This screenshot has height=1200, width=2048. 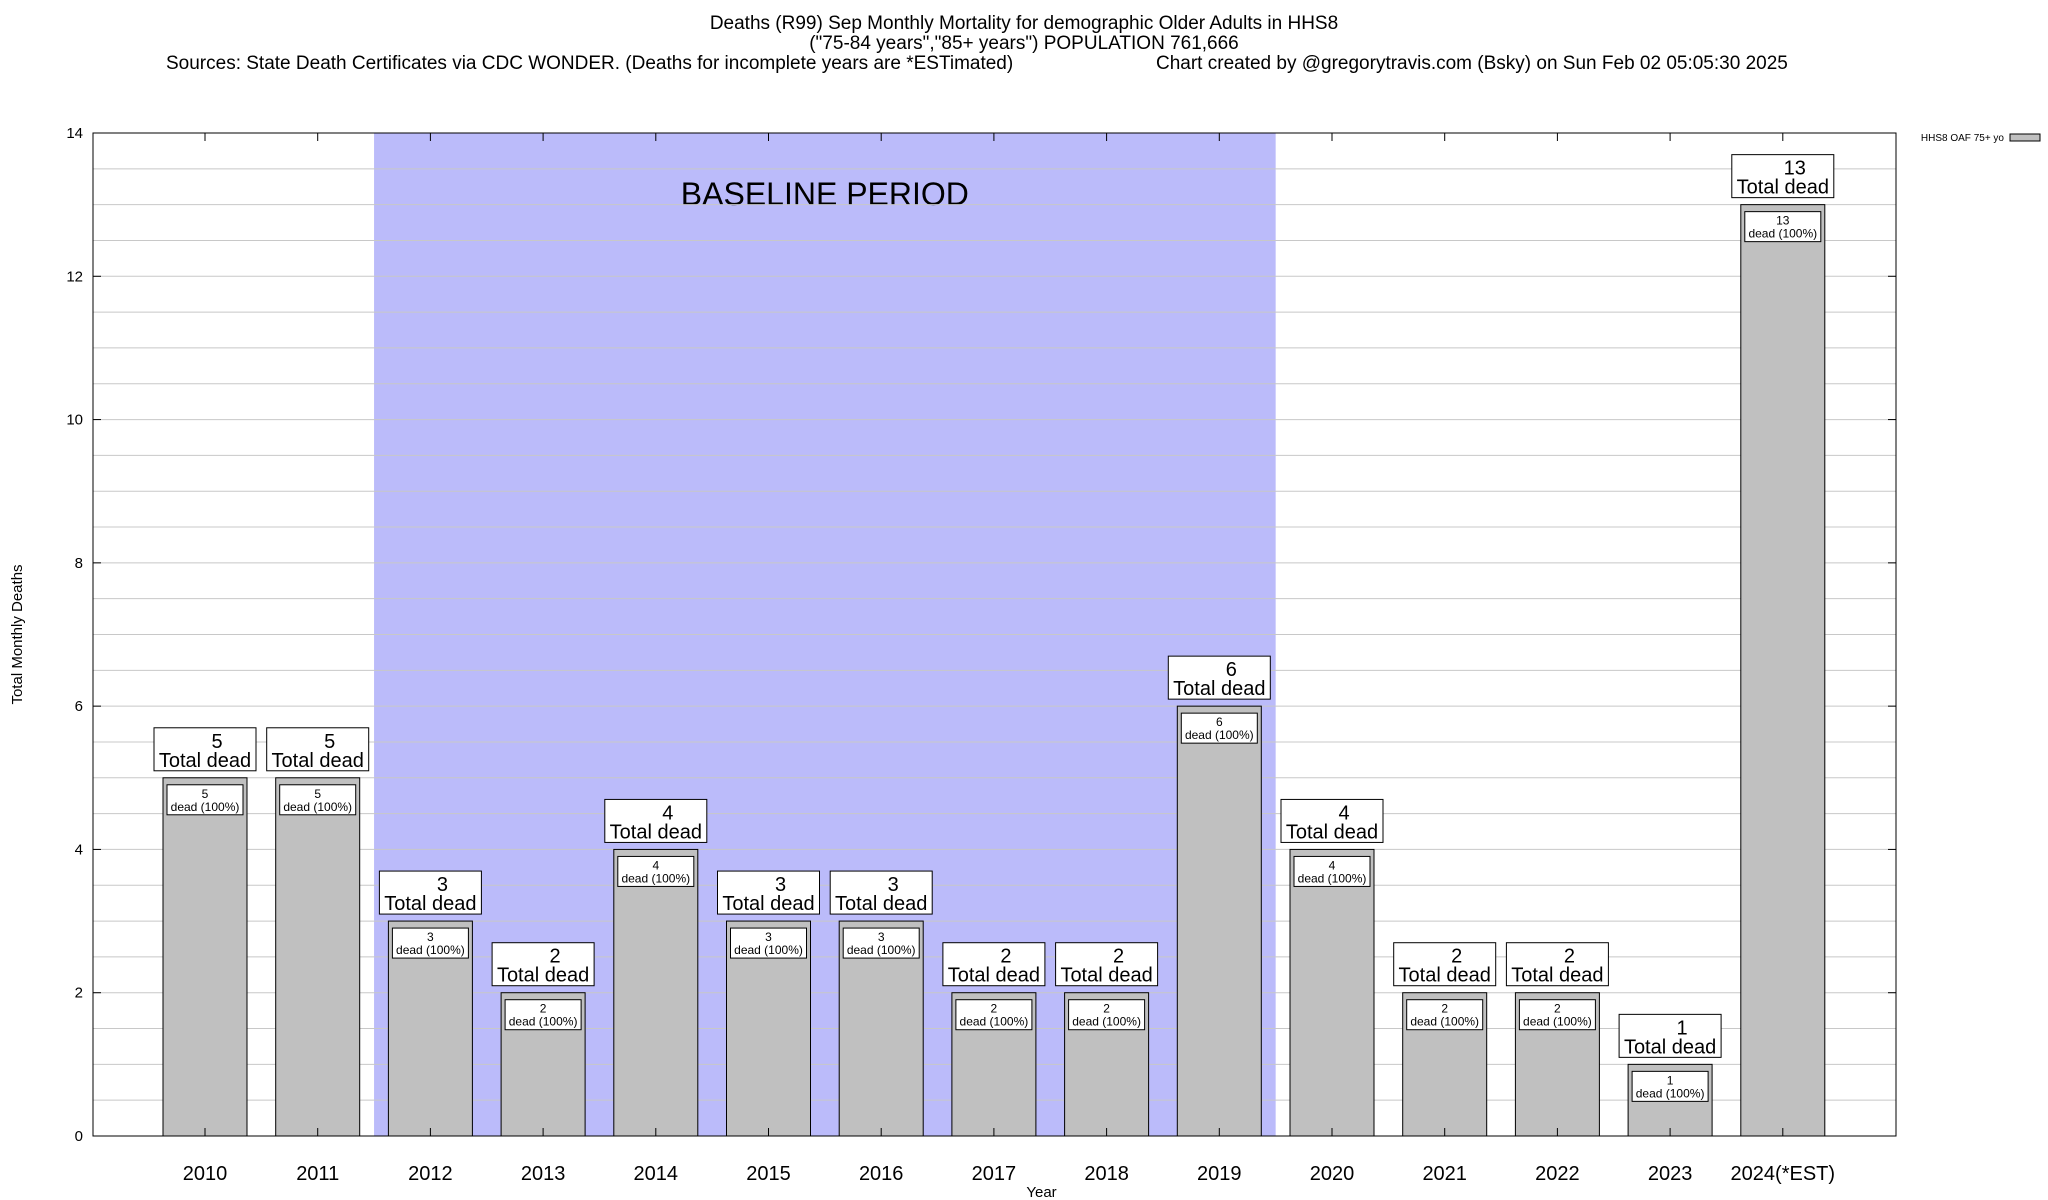 I want to click on x-tick-label: 2019, so click(x=1219, y=1174).